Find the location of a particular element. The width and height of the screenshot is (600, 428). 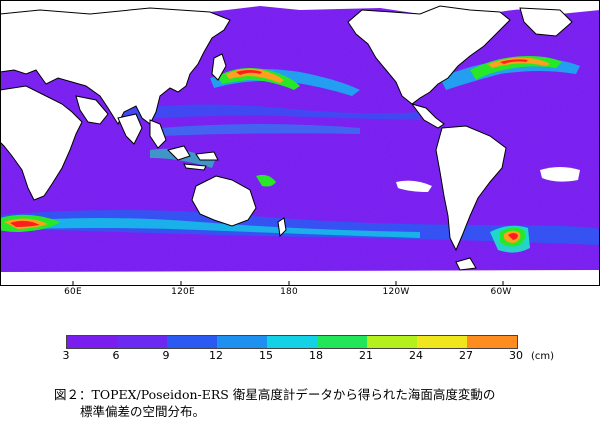

colorbar-legend is located at coordinates (292, 342).